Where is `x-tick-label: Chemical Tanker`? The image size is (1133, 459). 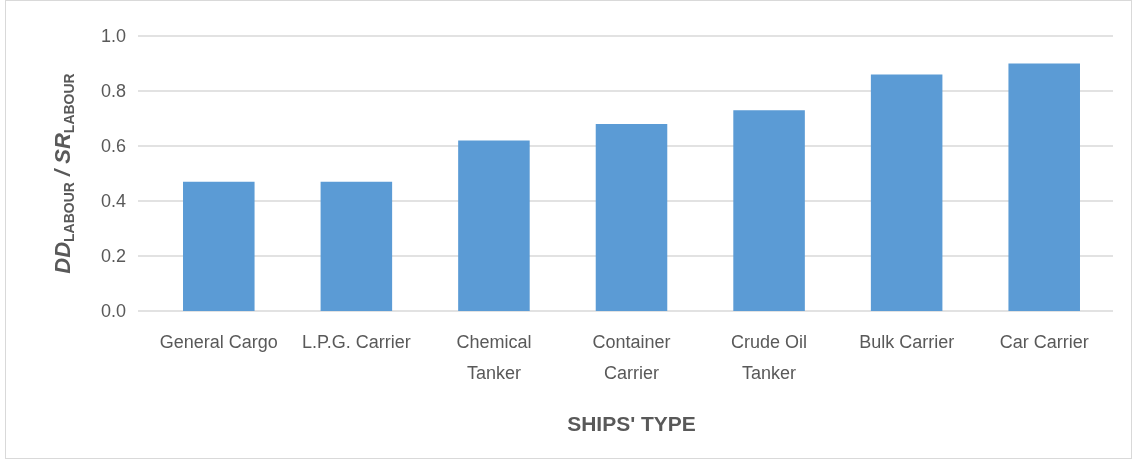
x-tick-label: Chemical Tanker is located at coordinates (494, 357).